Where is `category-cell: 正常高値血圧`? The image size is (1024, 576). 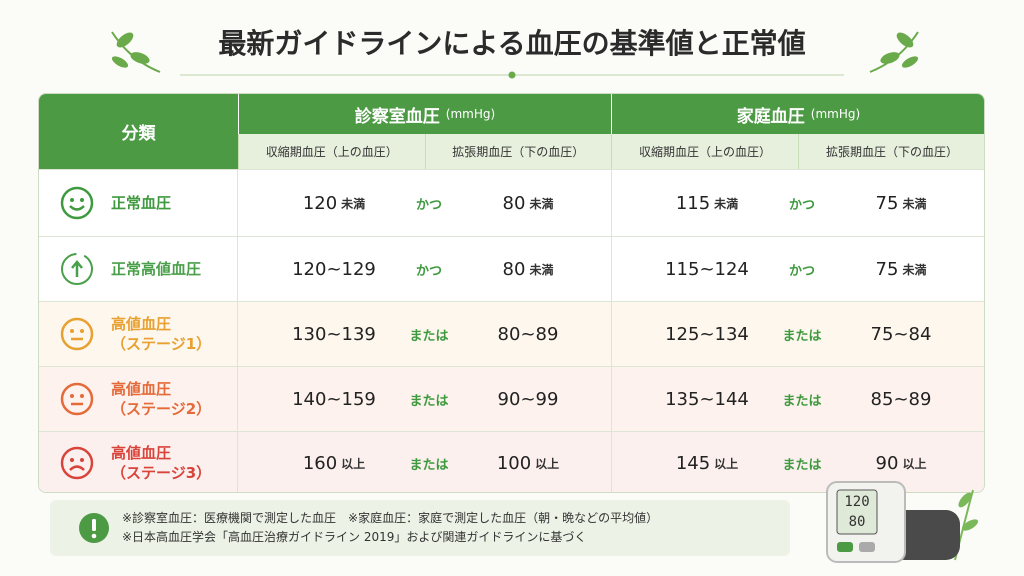 category-cell: 正常高値血圧 is located at coordinates (138, 269).